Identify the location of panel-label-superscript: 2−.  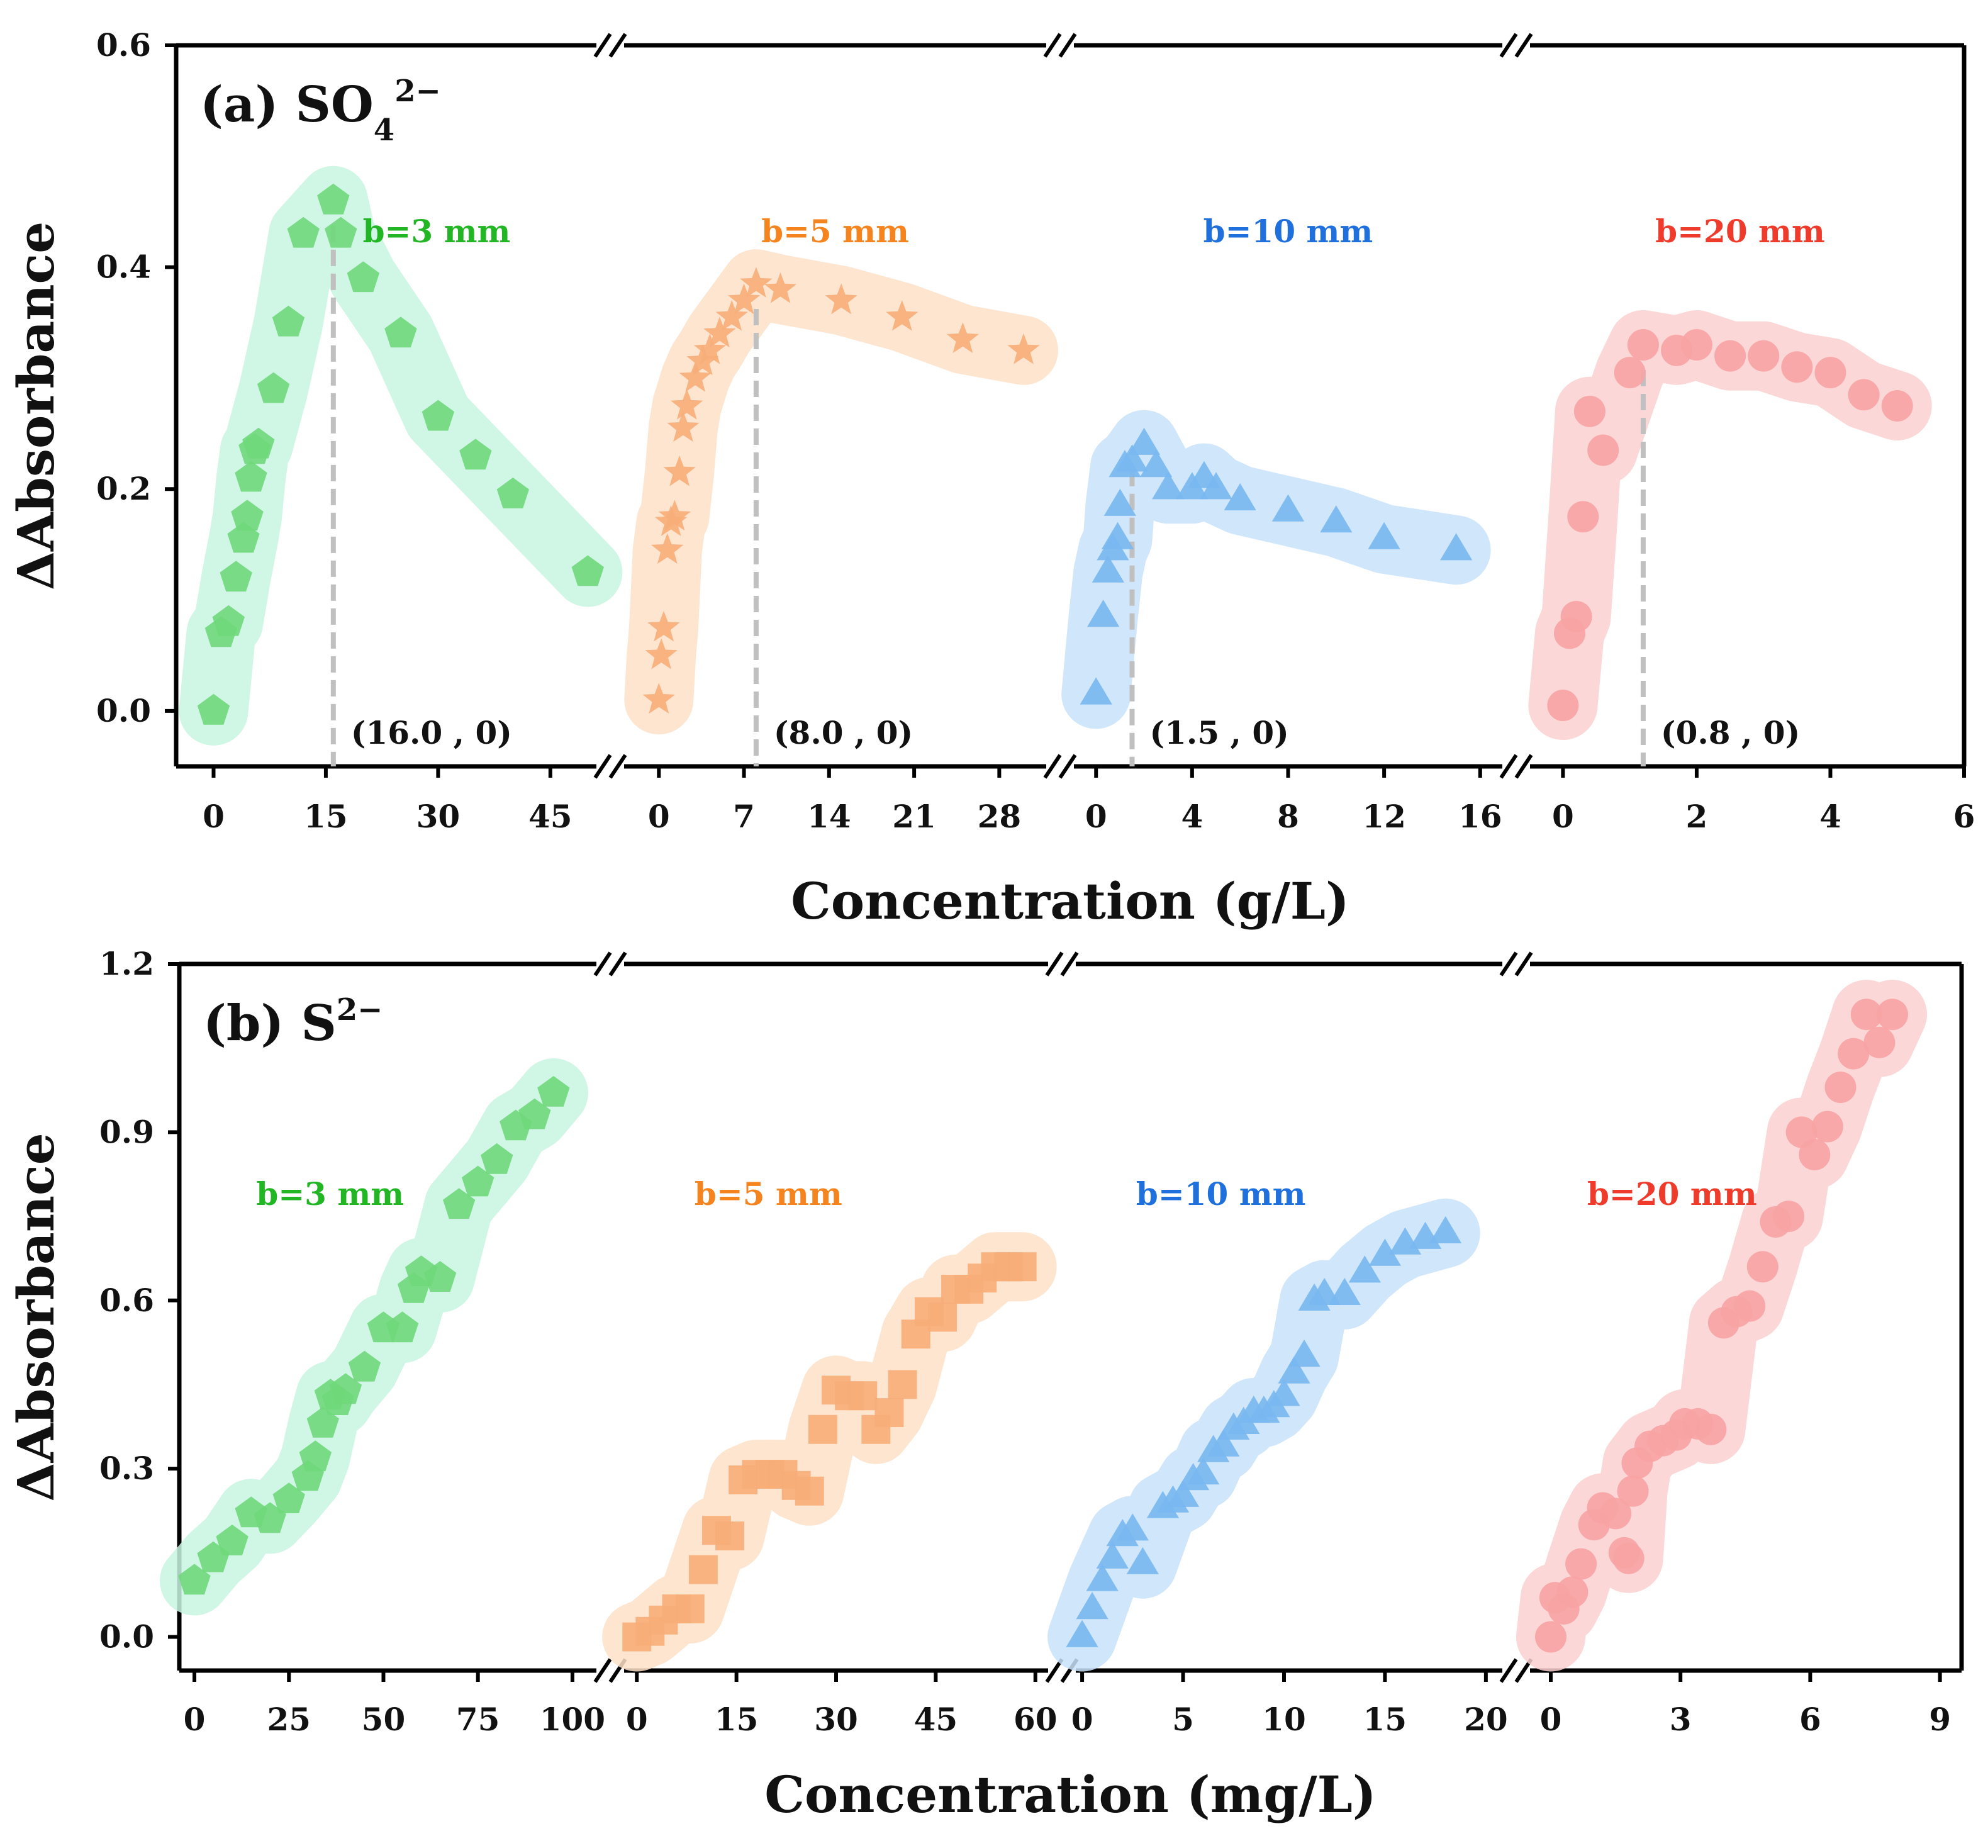
(360, 1010).